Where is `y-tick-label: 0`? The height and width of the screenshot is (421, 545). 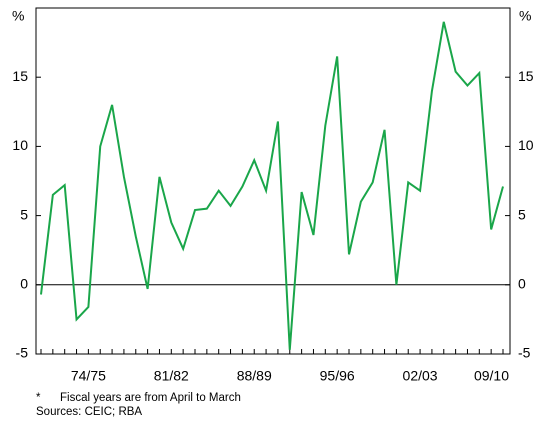
y-tick-label: 0 is located at coordinates (24, 284).